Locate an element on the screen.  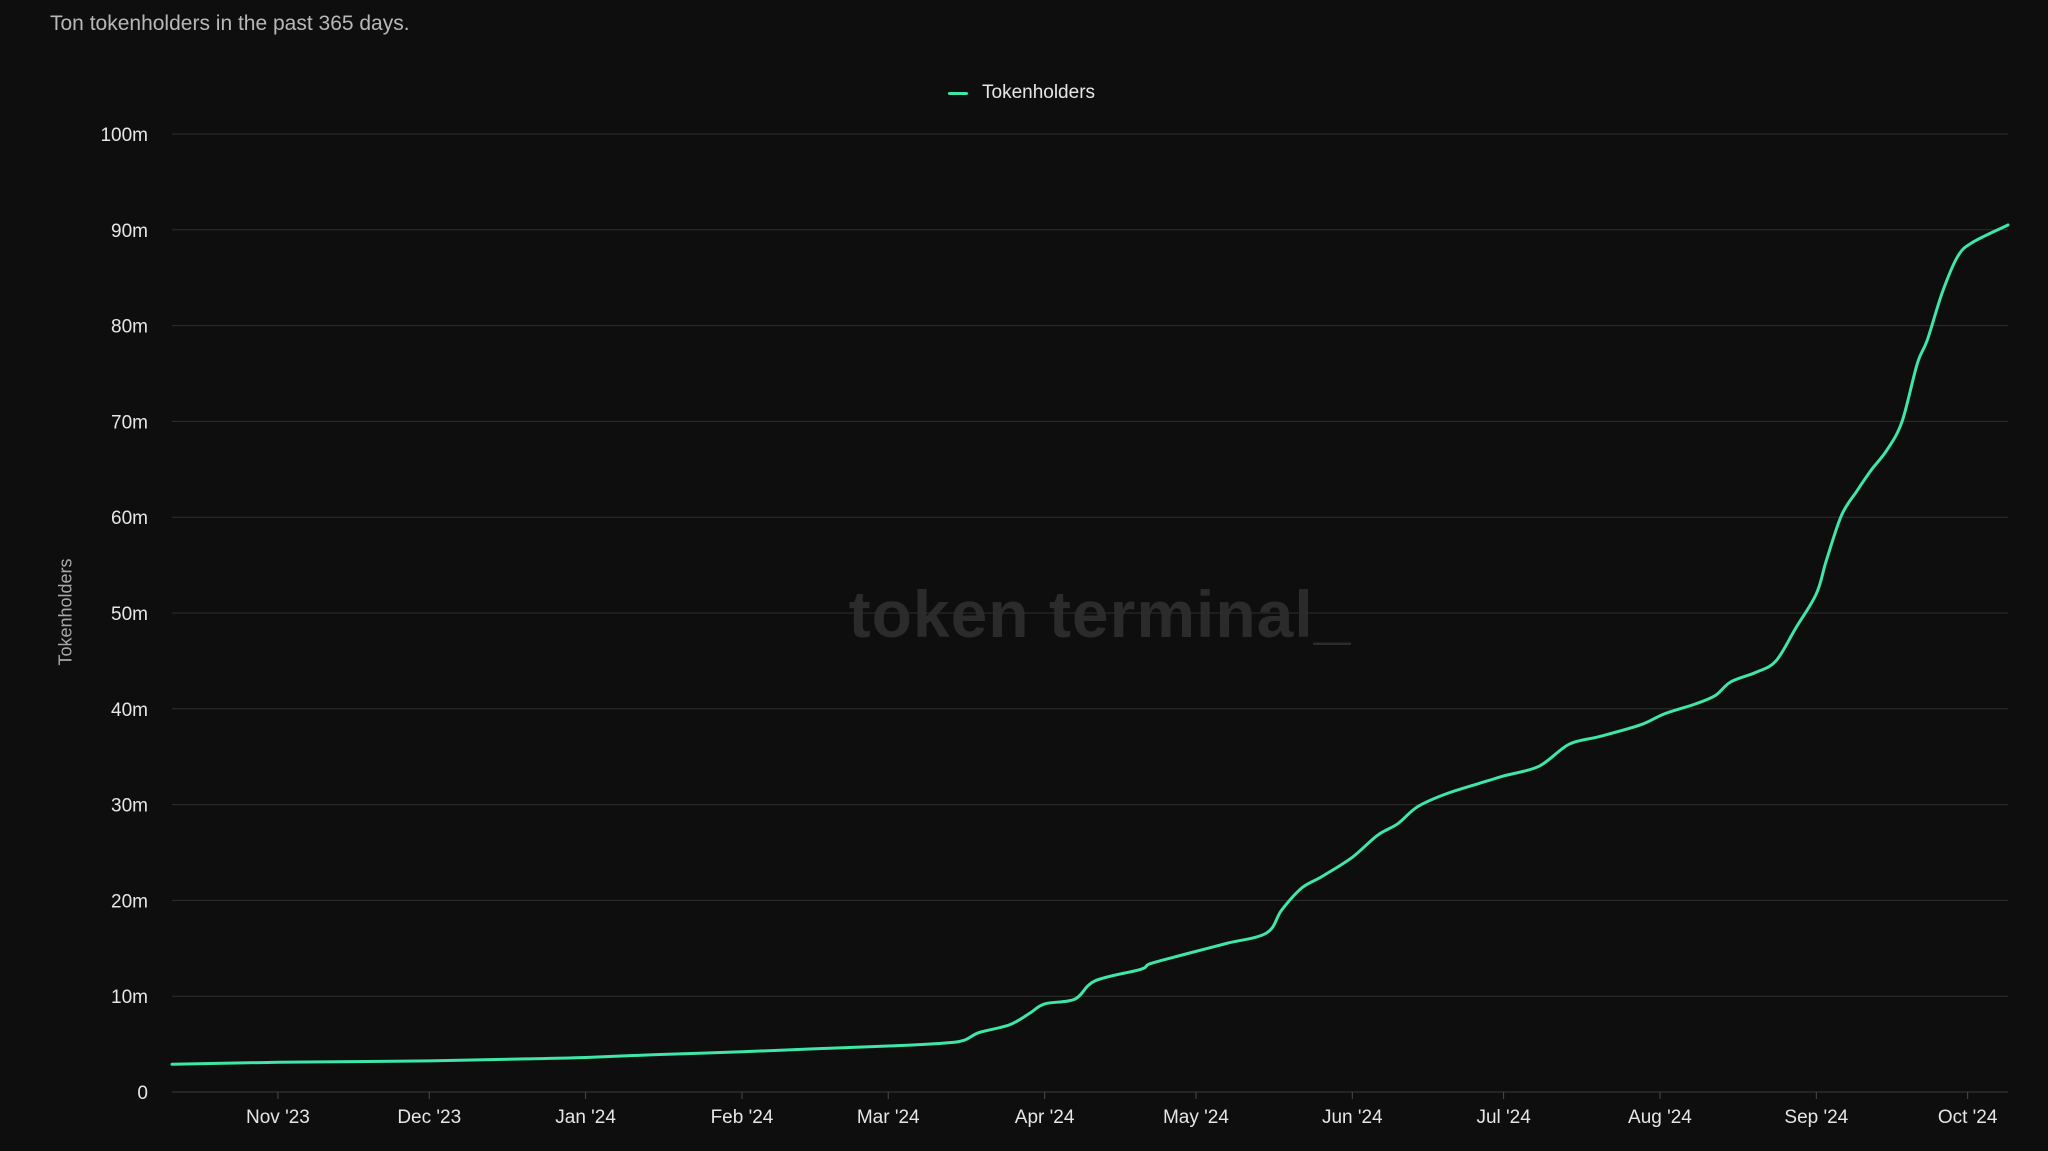
y-tick-label: 0 is located at coordinates (142, 1093).